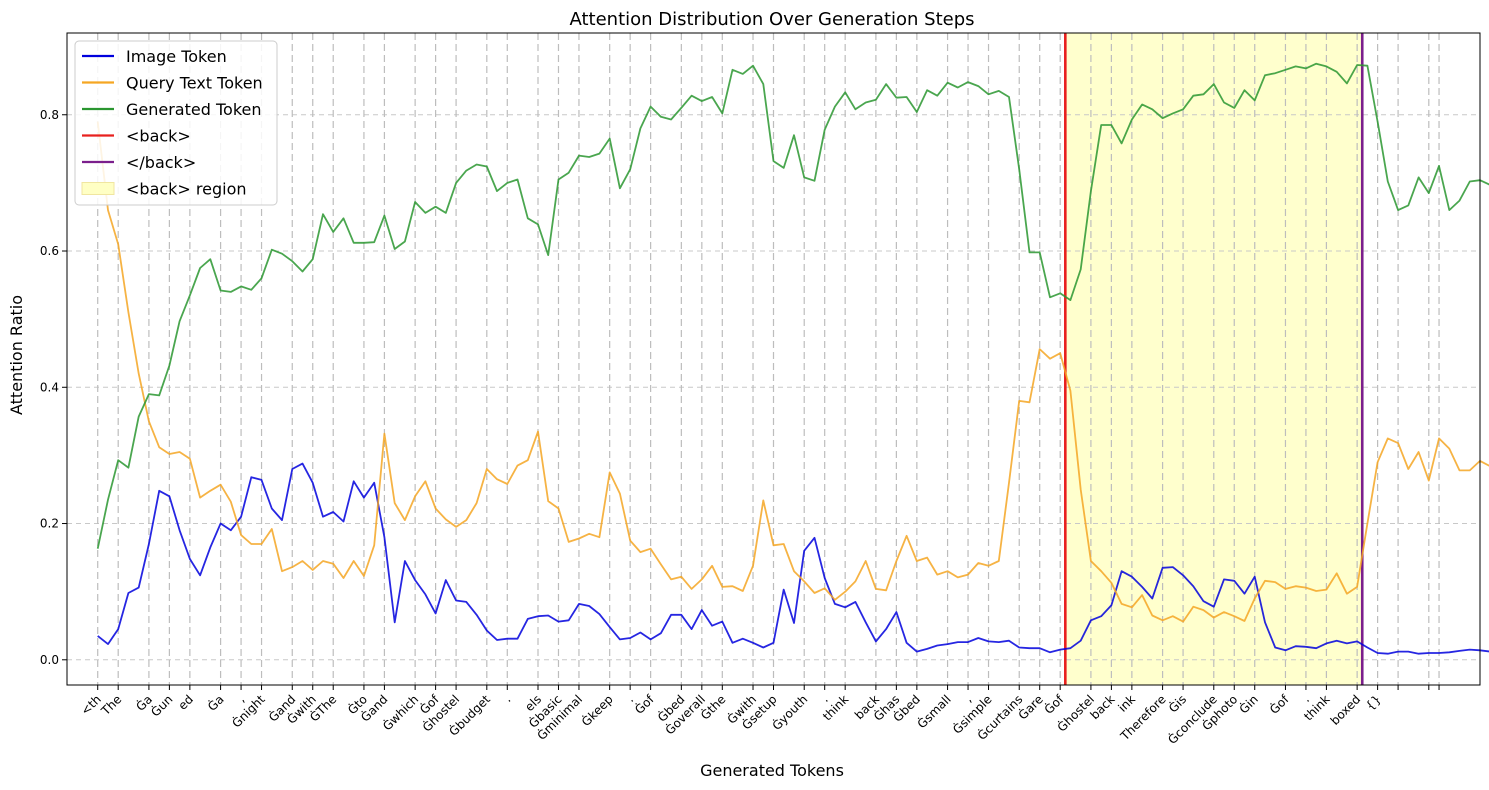 The width and height of the screenshot is (1489, 790). I want to click on y-tick-label: 0.8, so click(49, 115).